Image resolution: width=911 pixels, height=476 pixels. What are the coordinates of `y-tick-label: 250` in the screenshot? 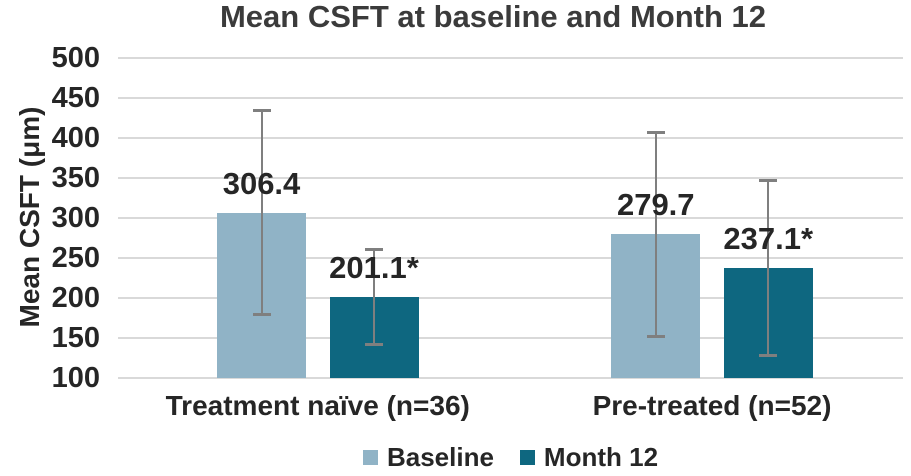 It's located at (75, 258).